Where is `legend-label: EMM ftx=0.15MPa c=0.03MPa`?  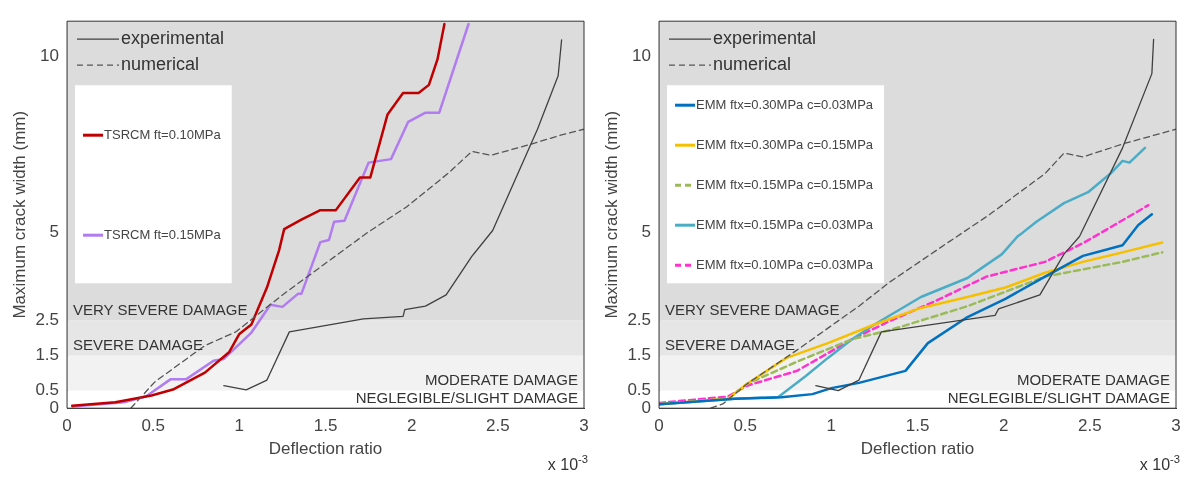 legend-label: EMM ftx=0.15MPa c=0.03MPa is located at coordinates (785, 224).